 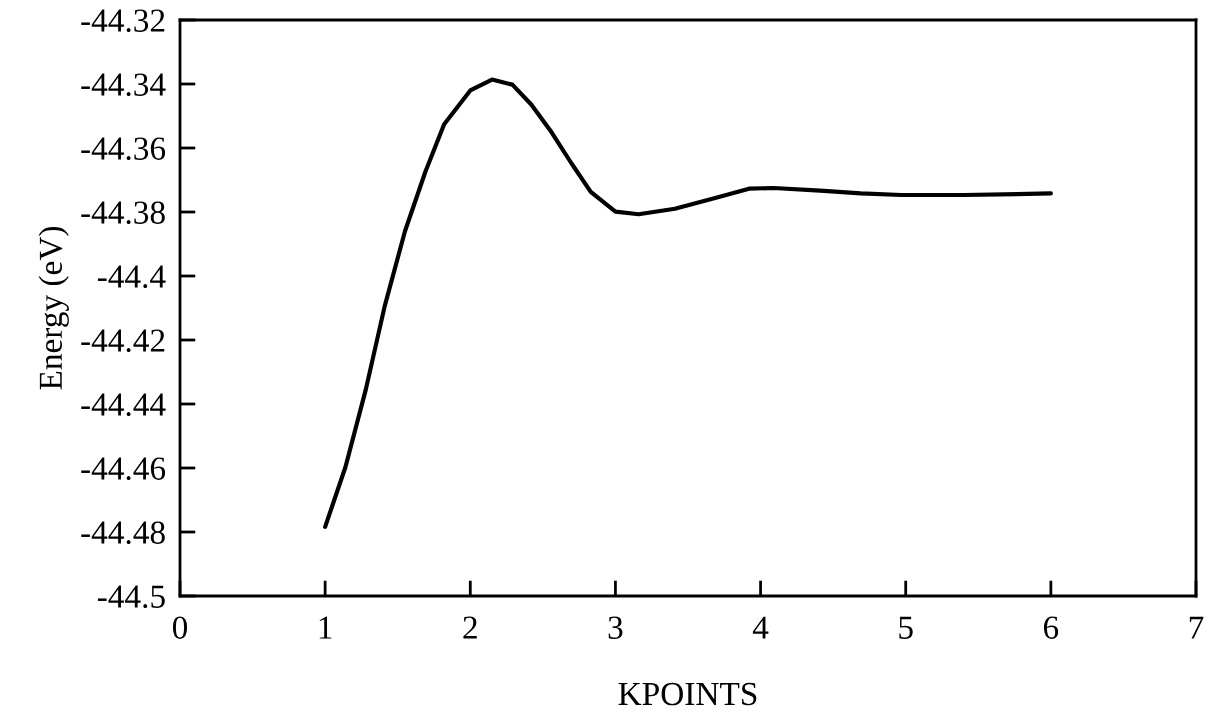 I want to click on y-tick-label: -44.36, so click(x=123, y=149).